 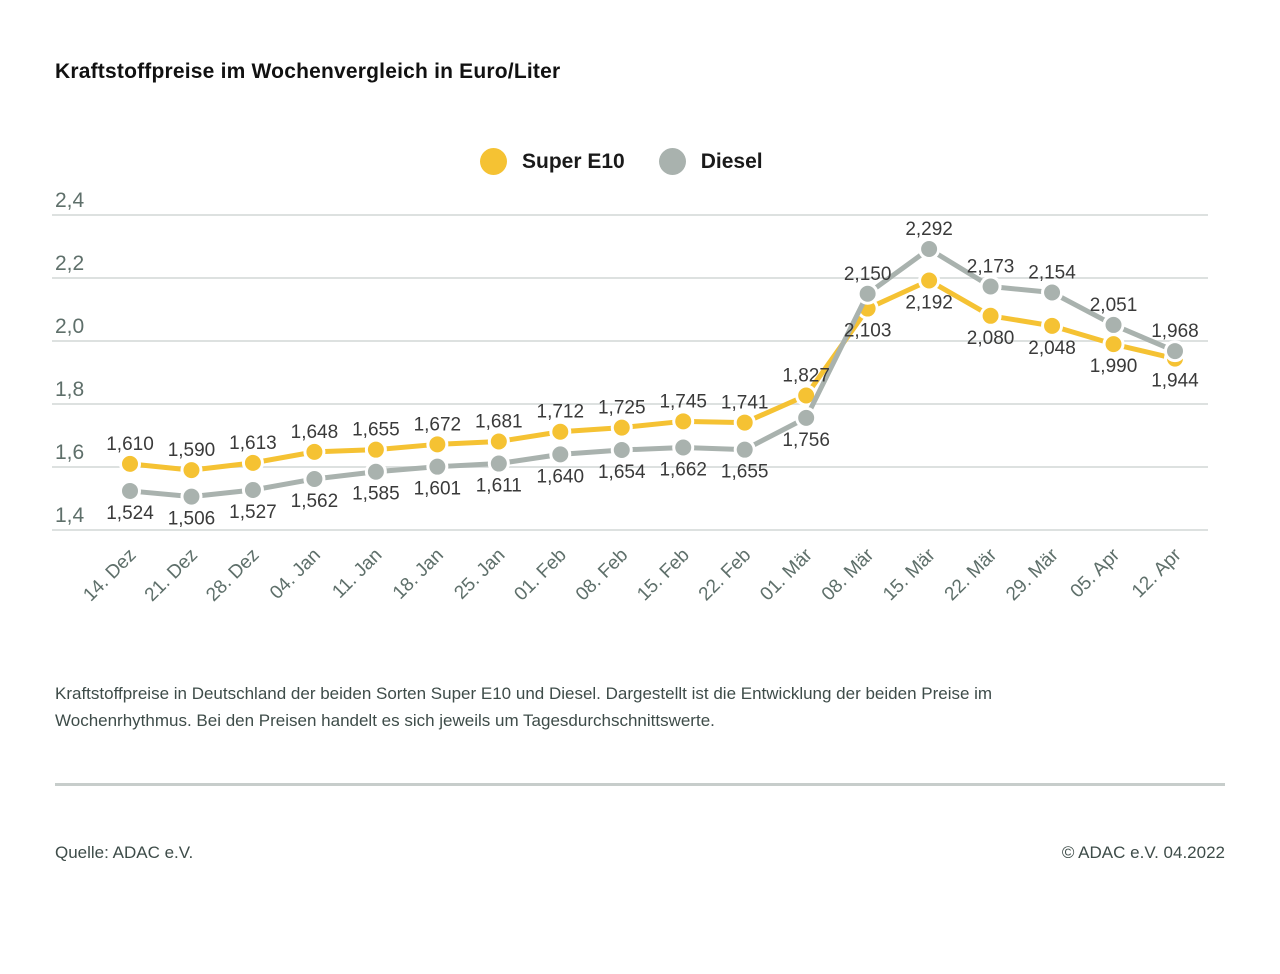 What do you see at coordinates (69, 326) in the screenshot?
I see `y-axis-tick-label: 2,0` at bounding box center [69, 326].